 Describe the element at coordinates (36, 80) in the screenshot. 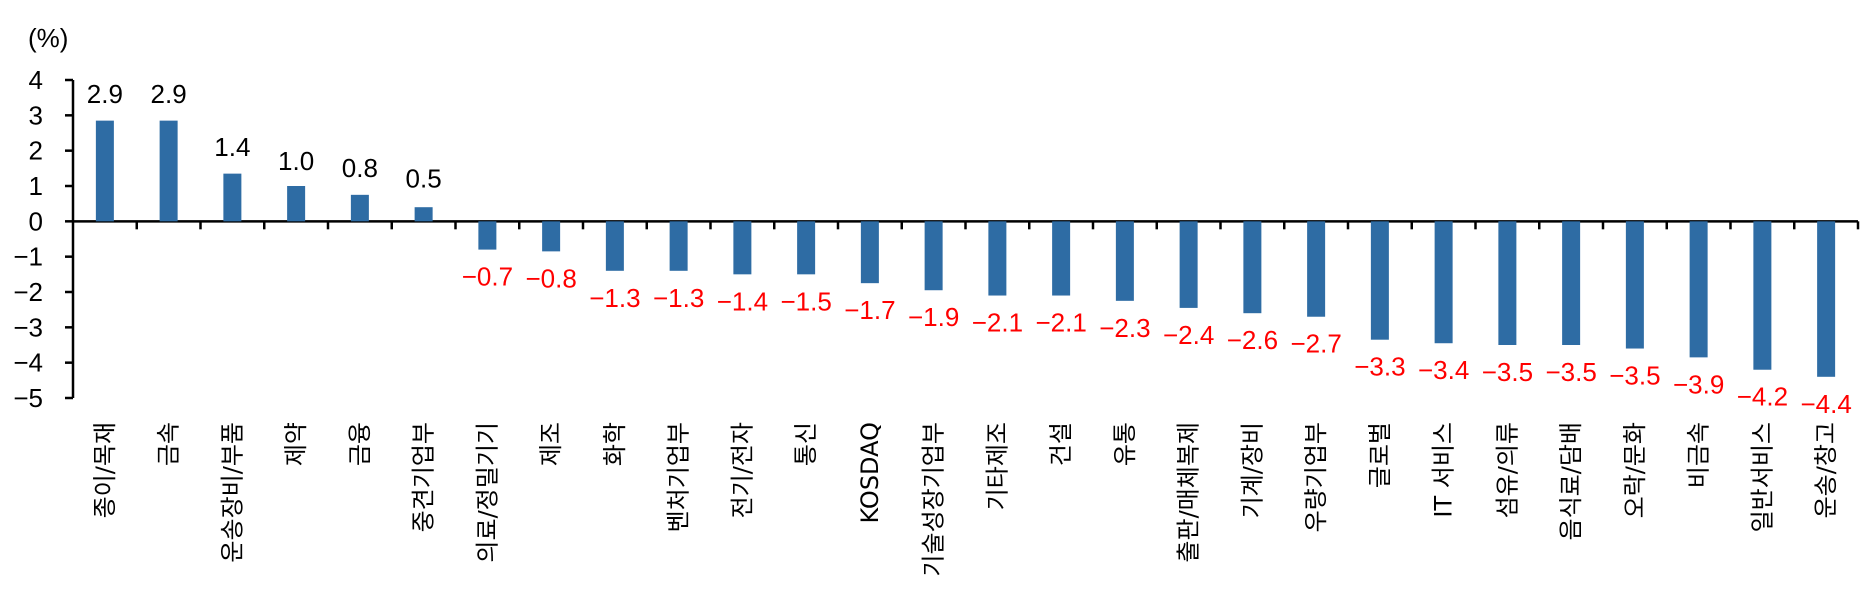

I see `y-tick-label: 4` at that location.